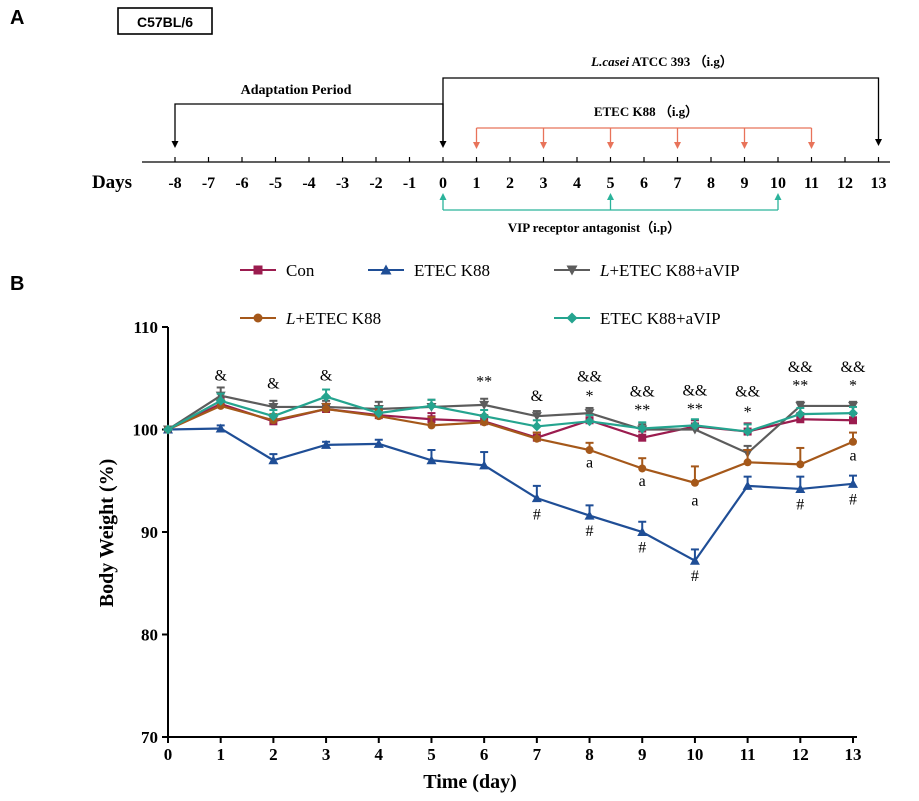 This screenshot has height=801, width=919. What do you see at coordinates (17, 18) in the screenshot?
I see `panel-a-label: A` at bounding box center [17, 18].